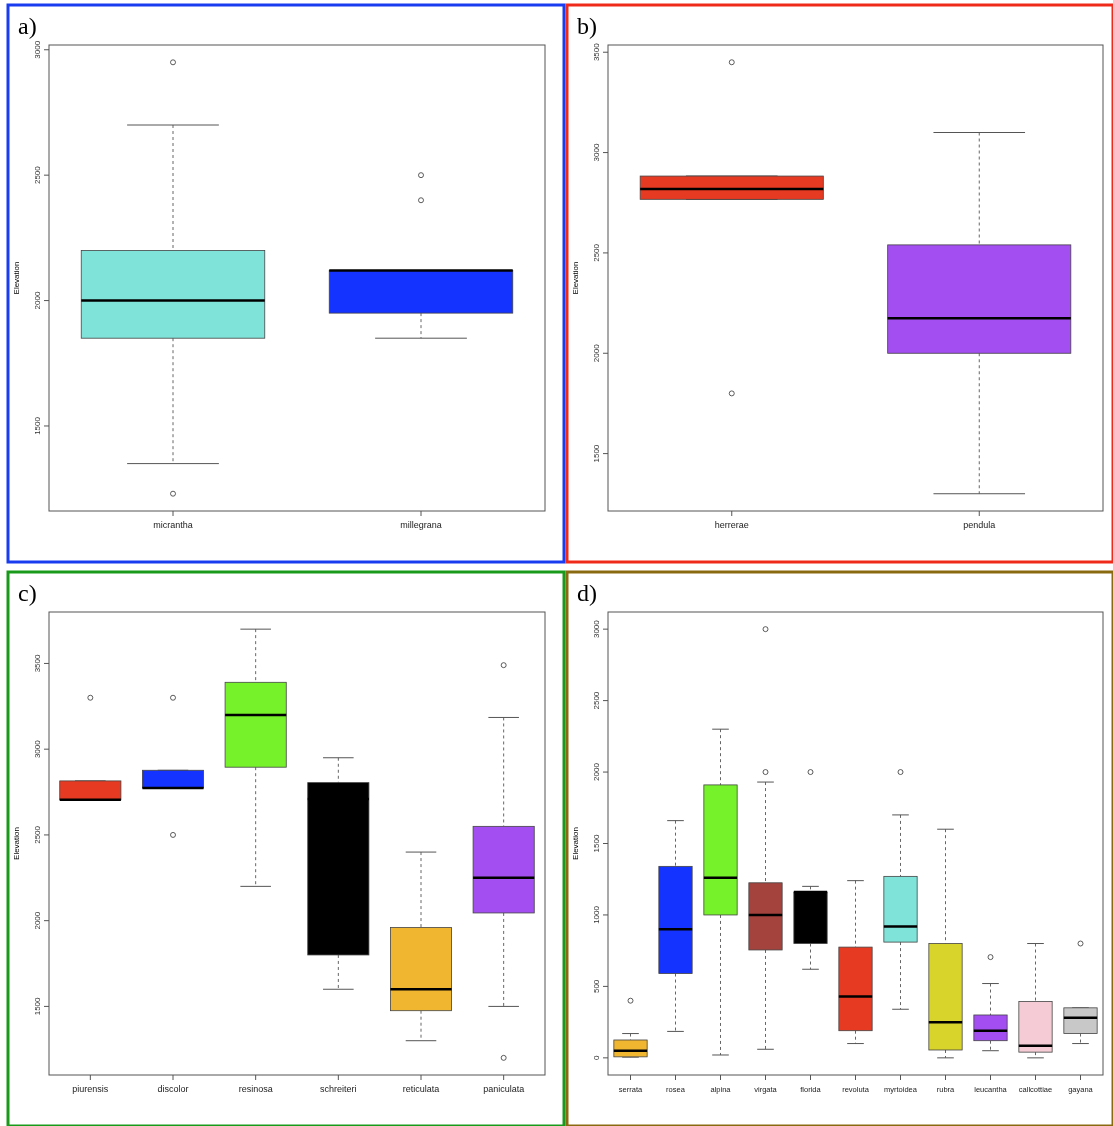 This screenshot has width=1113, height=1126. I want to click on x-tick-label: resinosa, so click(255, 1089).